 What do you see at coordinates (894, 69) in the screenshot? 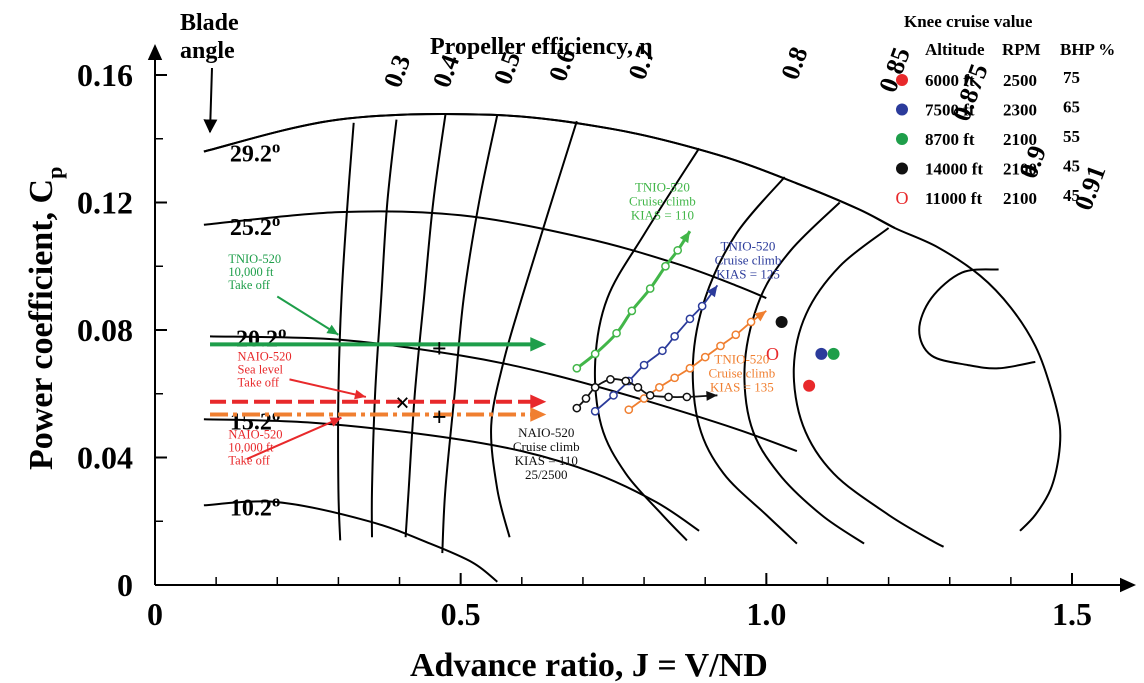
I see `efficiency-label: 0.85` at bounding box center [894, 69].